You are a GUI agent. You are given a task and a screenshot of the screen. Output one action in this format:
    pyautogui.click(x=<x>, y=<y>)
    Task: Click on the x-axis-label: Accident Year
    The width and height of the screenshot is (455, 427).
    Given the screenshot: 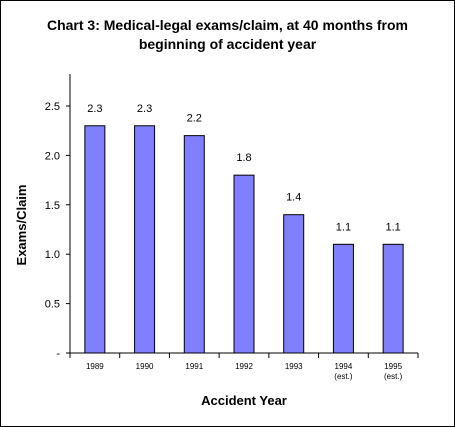 What is the action you would take?
    pyautogui.click(x=244, y=400)
    